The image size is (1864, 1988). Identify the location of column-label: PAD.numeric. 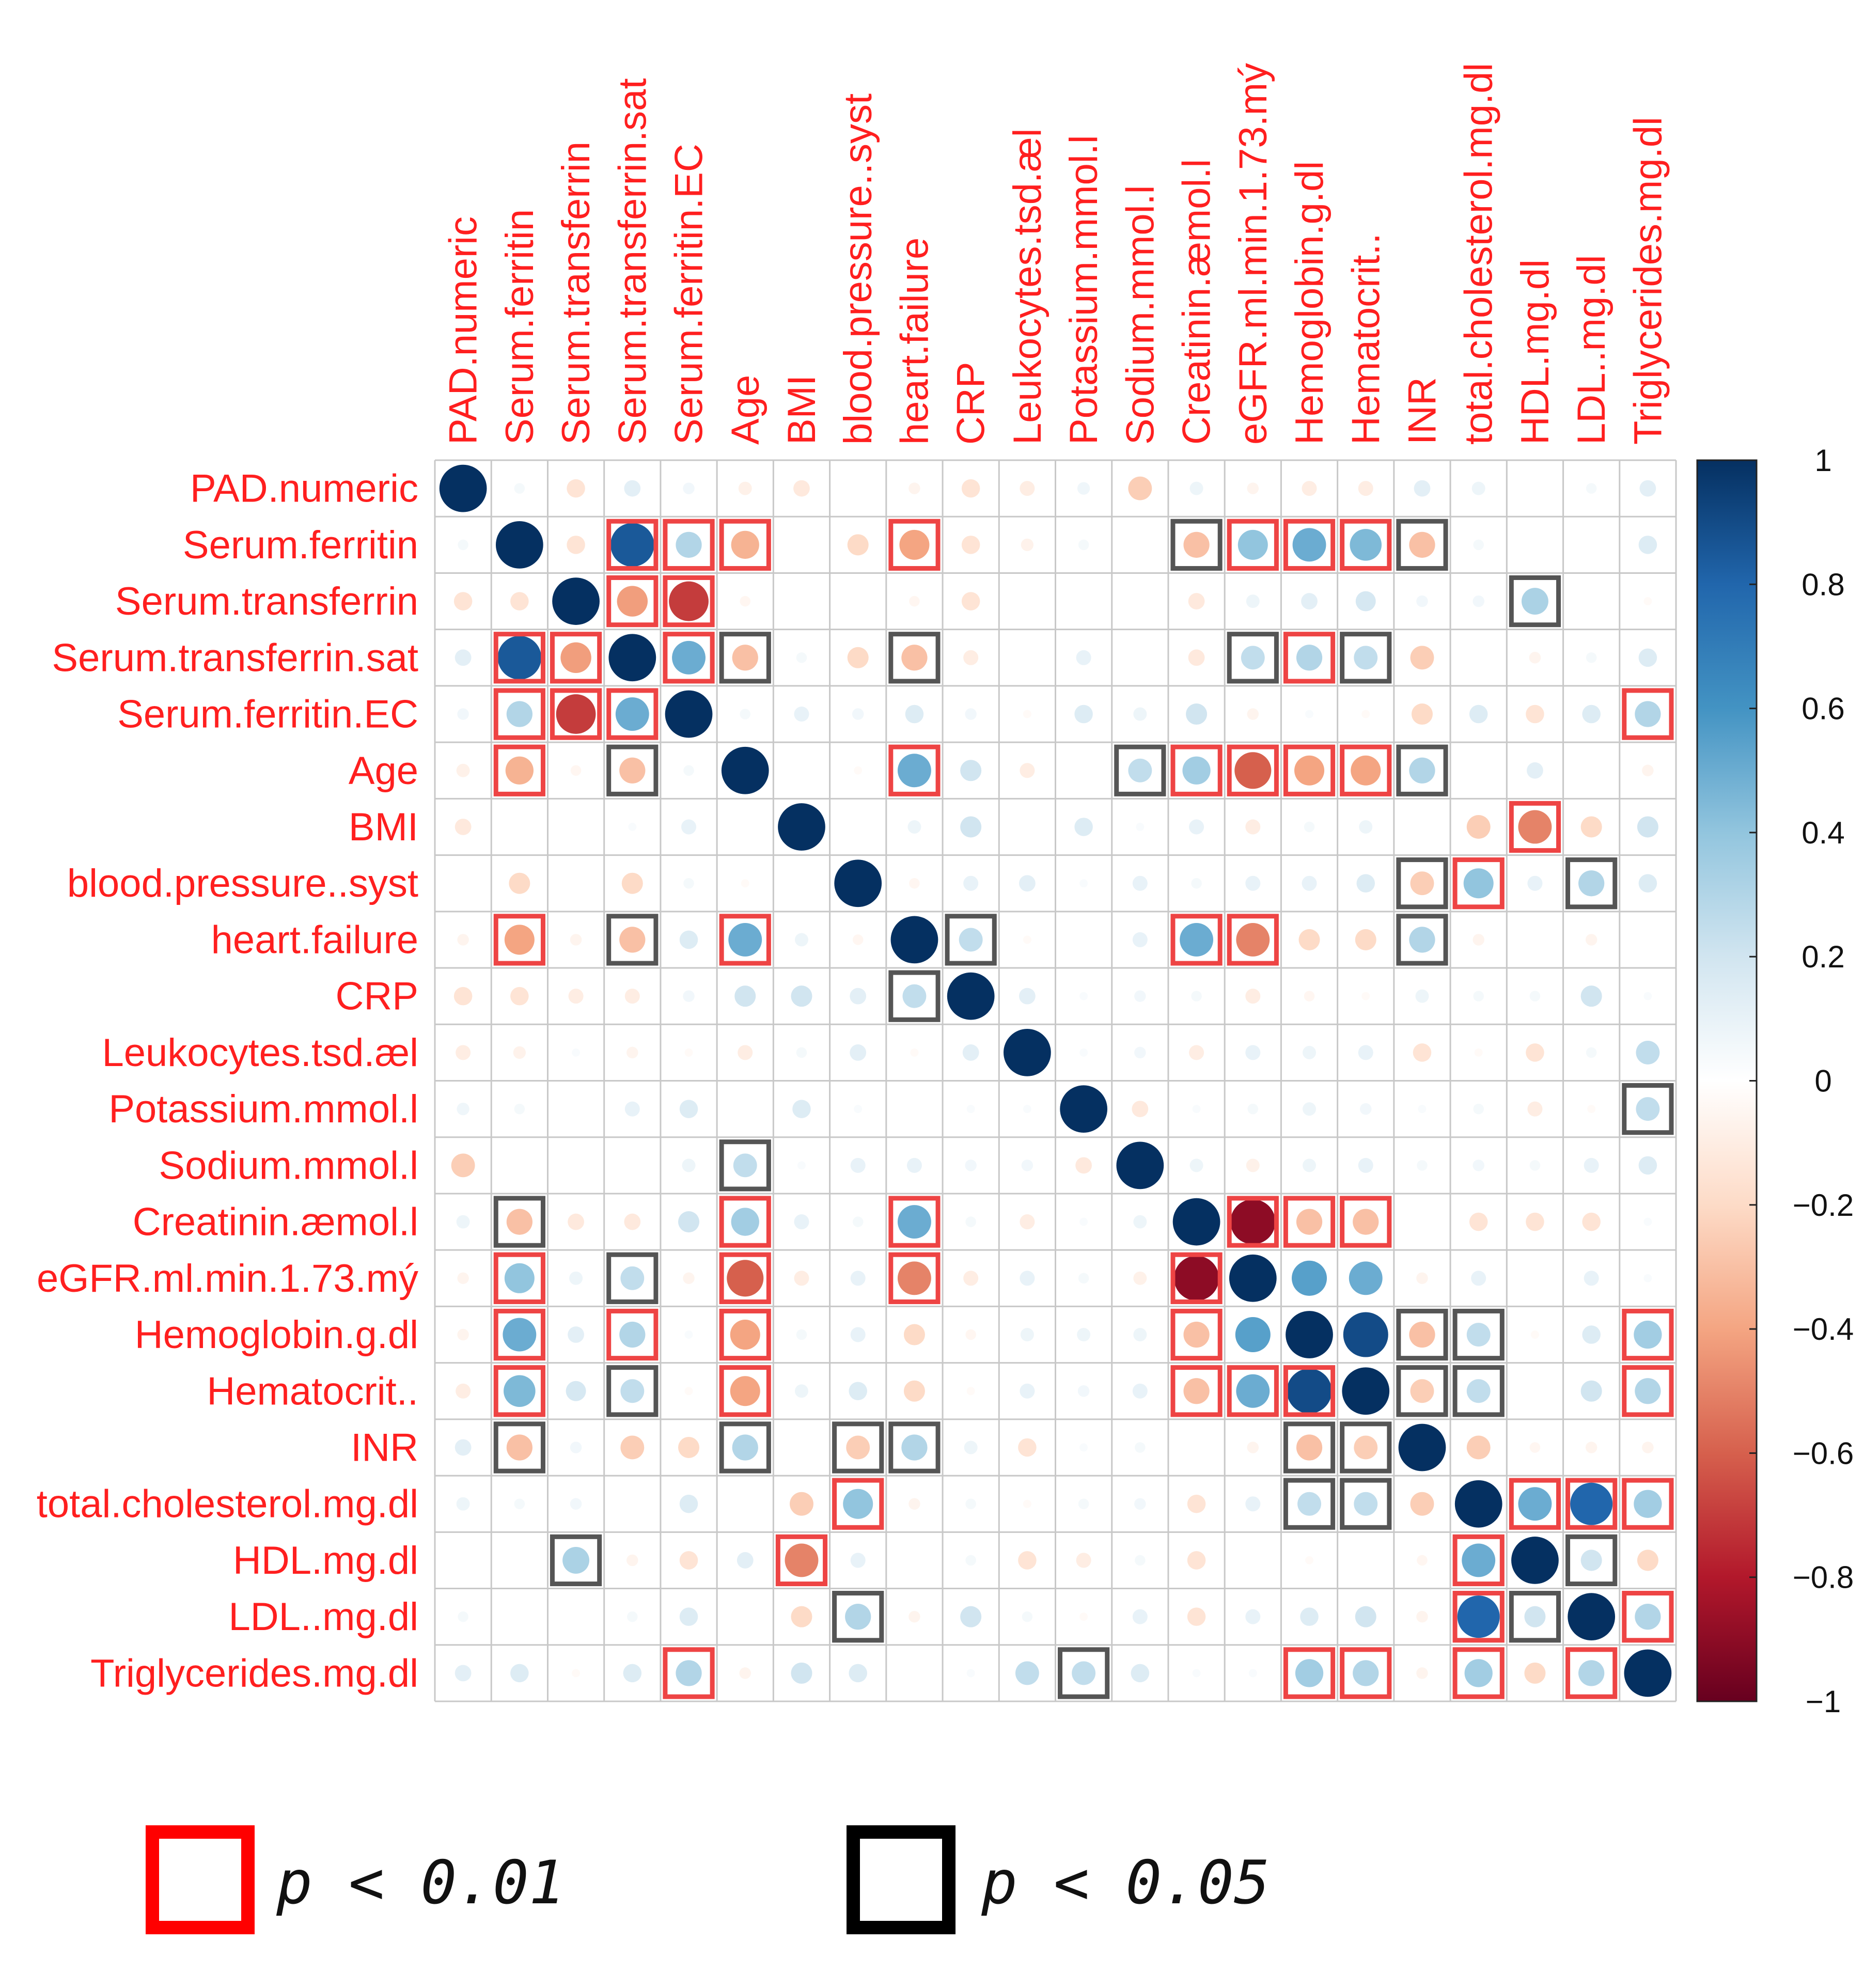
(463, 331).